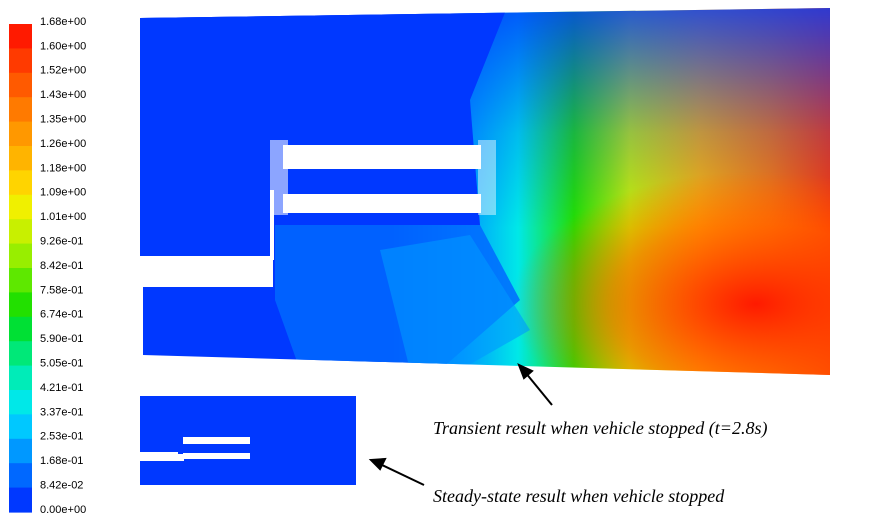 This screenshot has height=515, width=884. What do you see at coordinates (382, 203) in the screenshot?
I see `lower-plate` at bounding box center [382, 203].